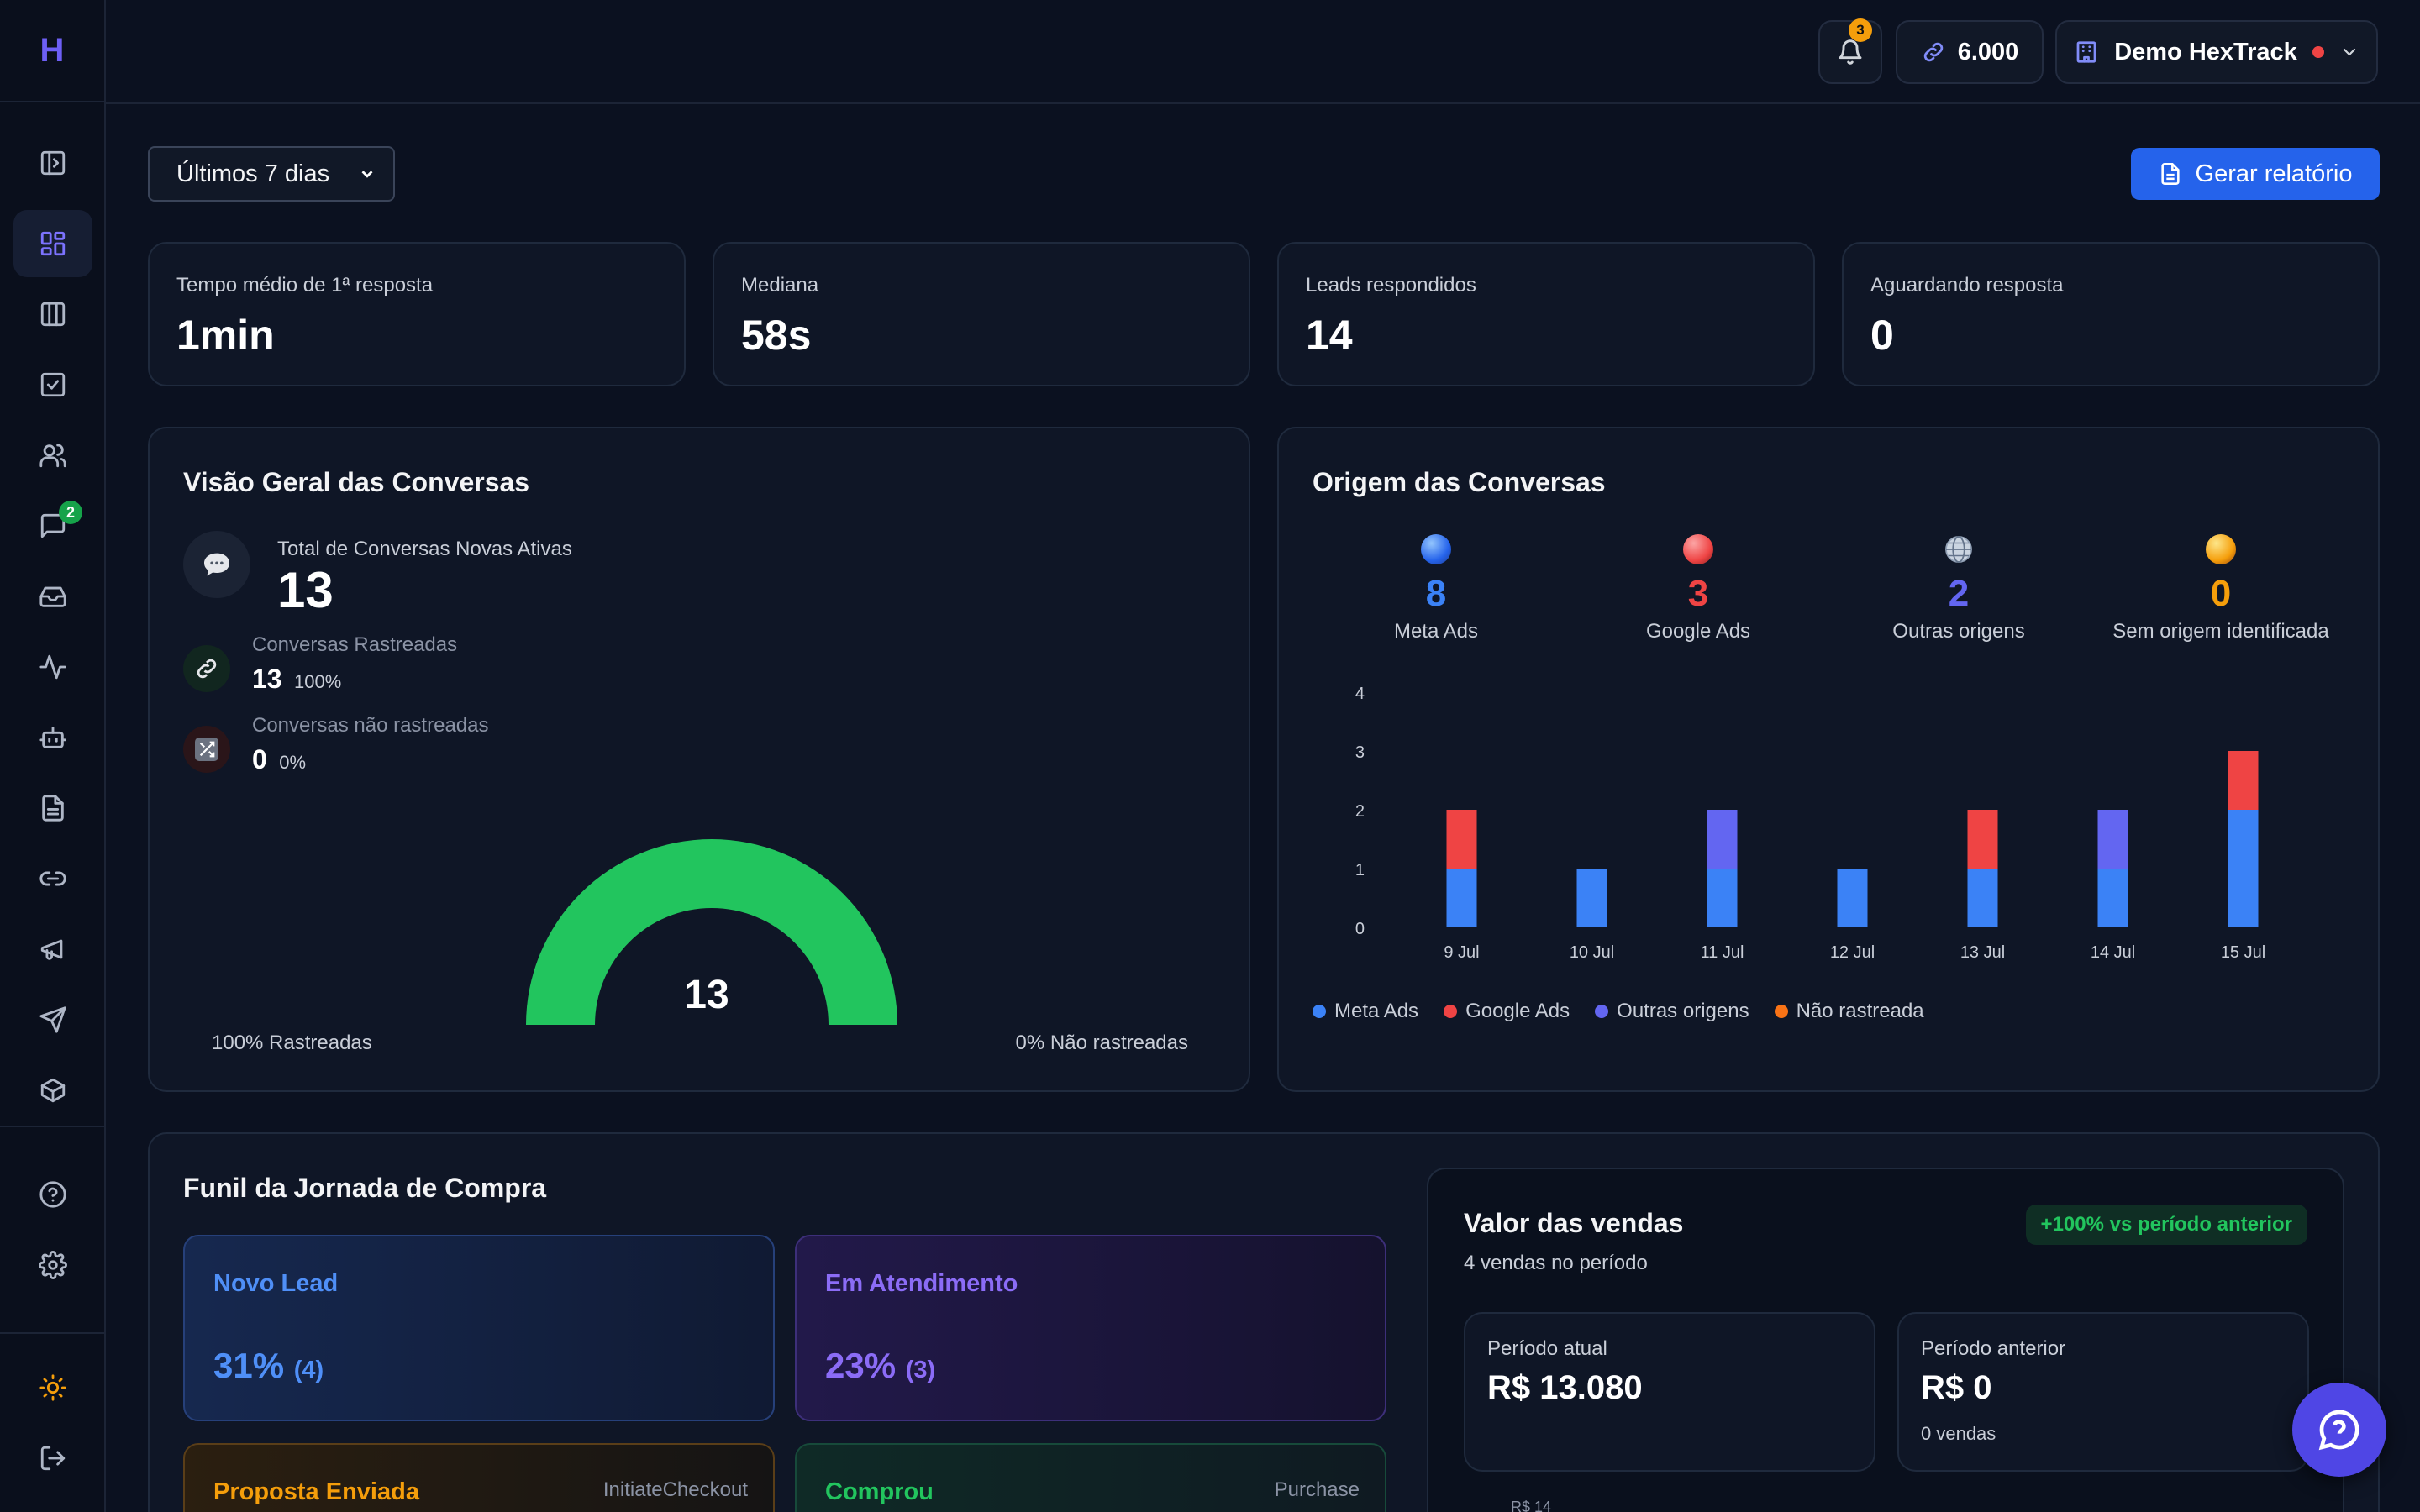  What do you see at coordinates (206, 749) in the screenshot?
I see `shuffle-icon` at bounding box center [206, 749].